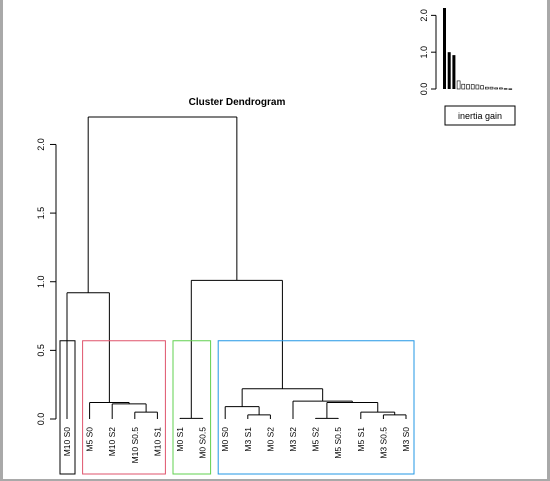  Describe the element at coordinates (237, 102) in the screenshot. I see `chart-title: Cluster Dendrogram` at that location.